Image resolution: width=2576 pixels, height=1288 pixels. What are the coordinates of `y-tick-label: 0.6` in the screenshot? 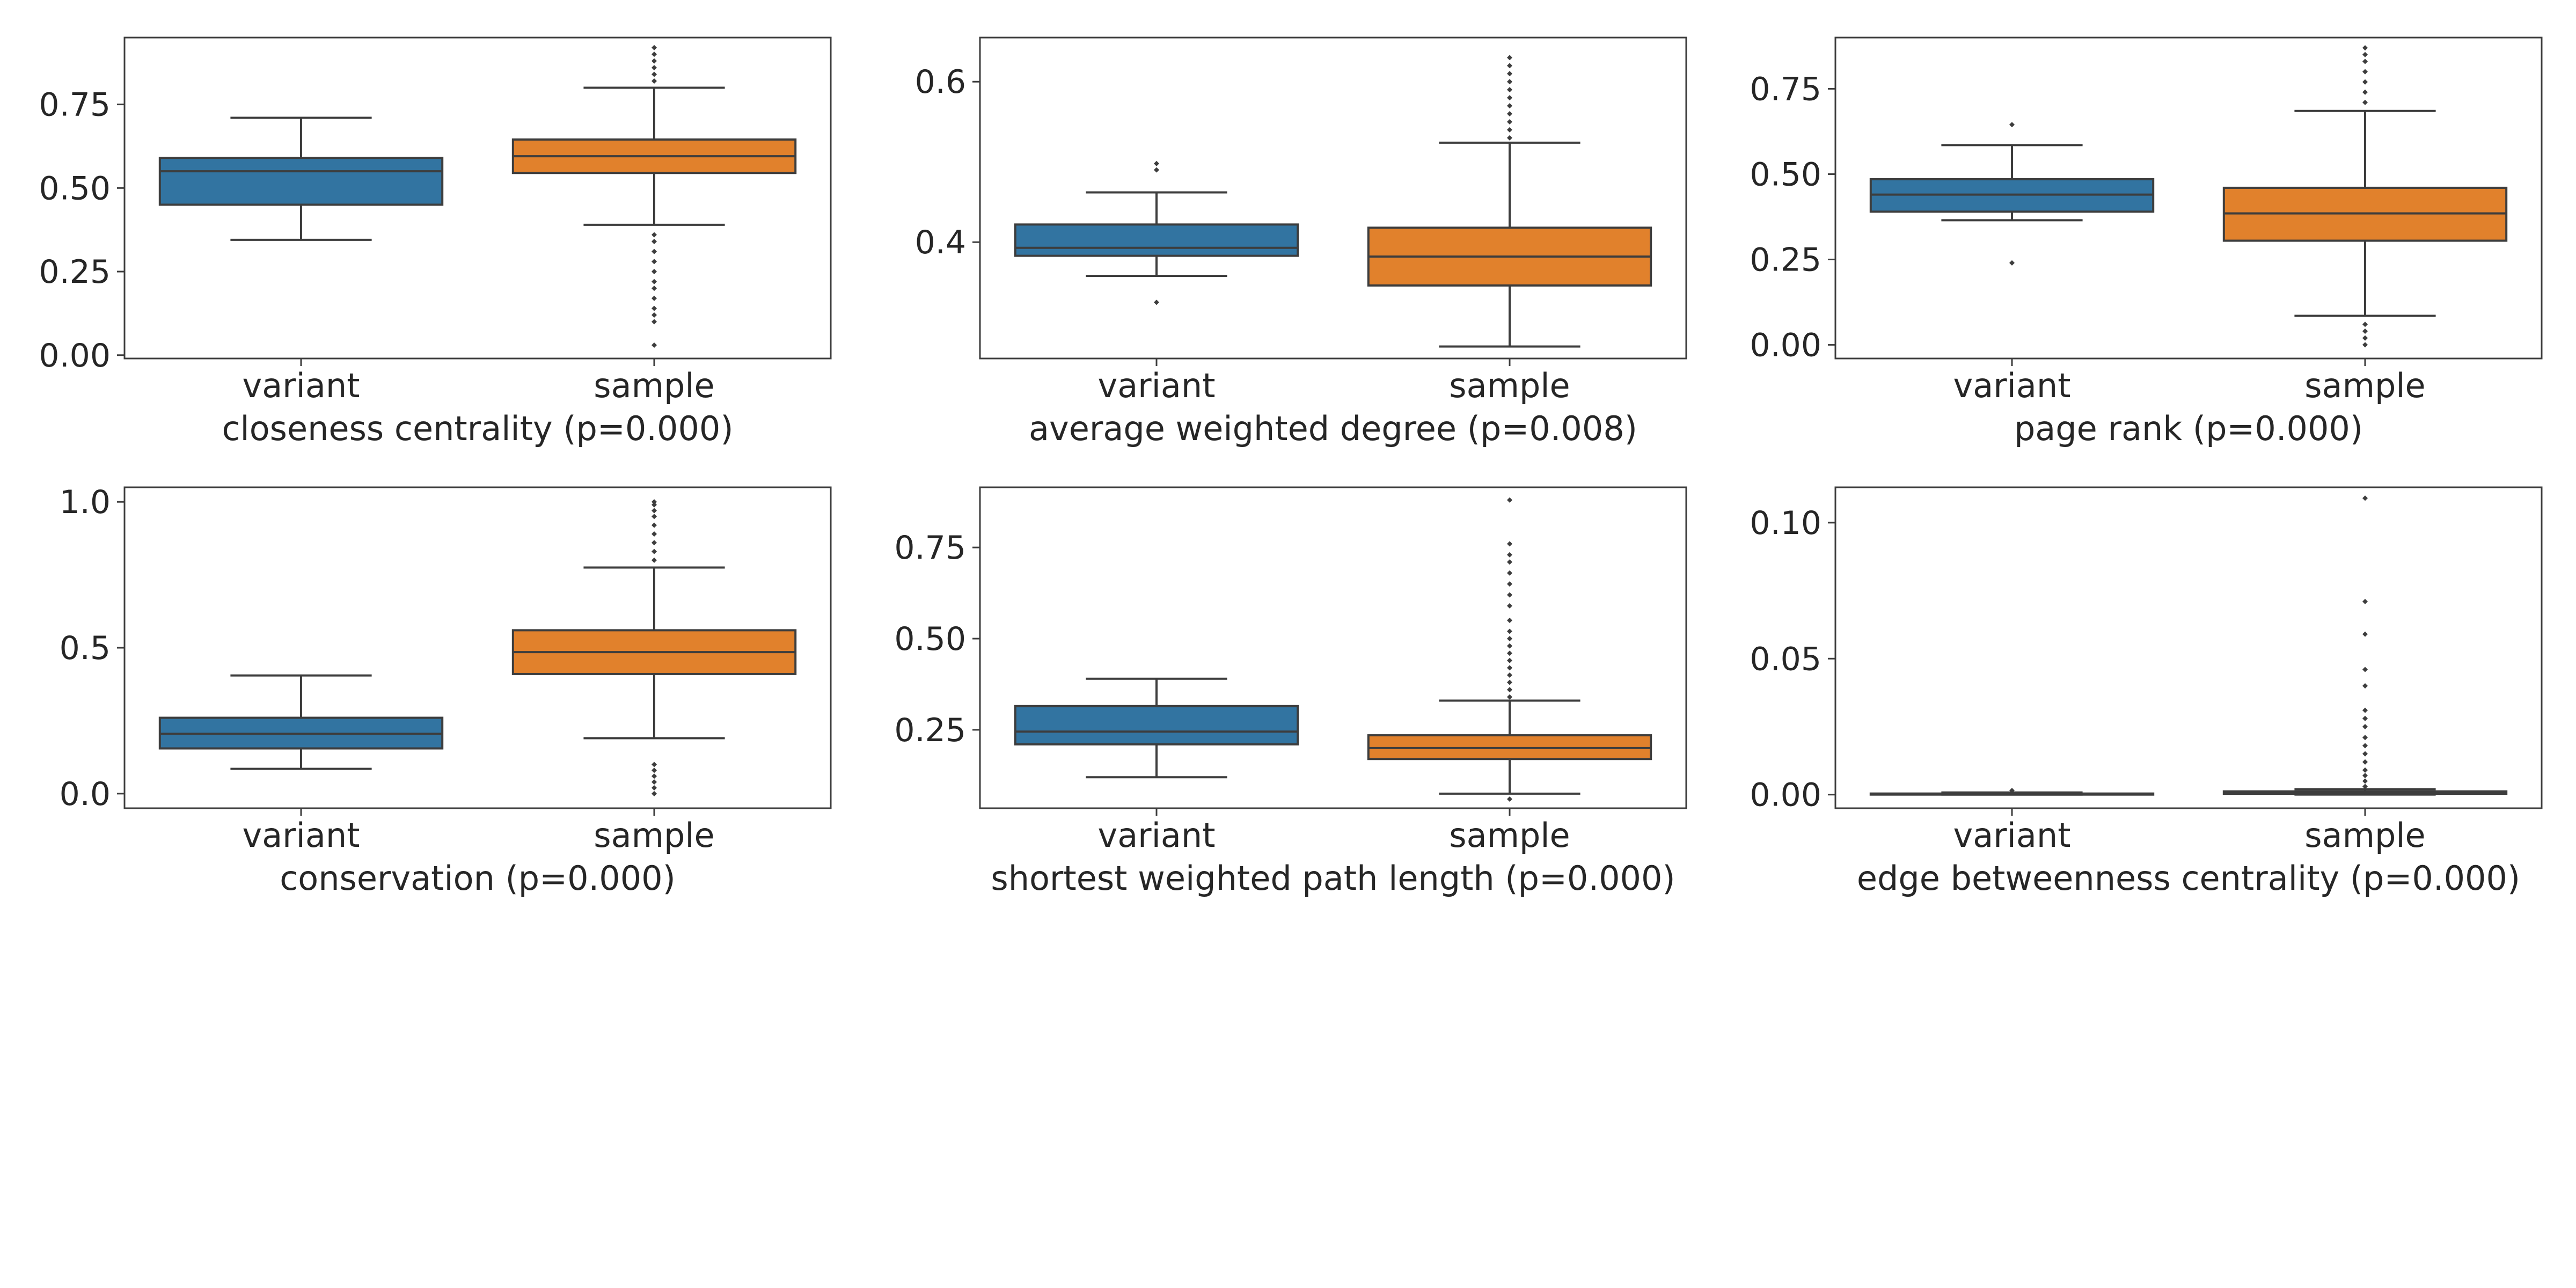 It's located at (940, 82).